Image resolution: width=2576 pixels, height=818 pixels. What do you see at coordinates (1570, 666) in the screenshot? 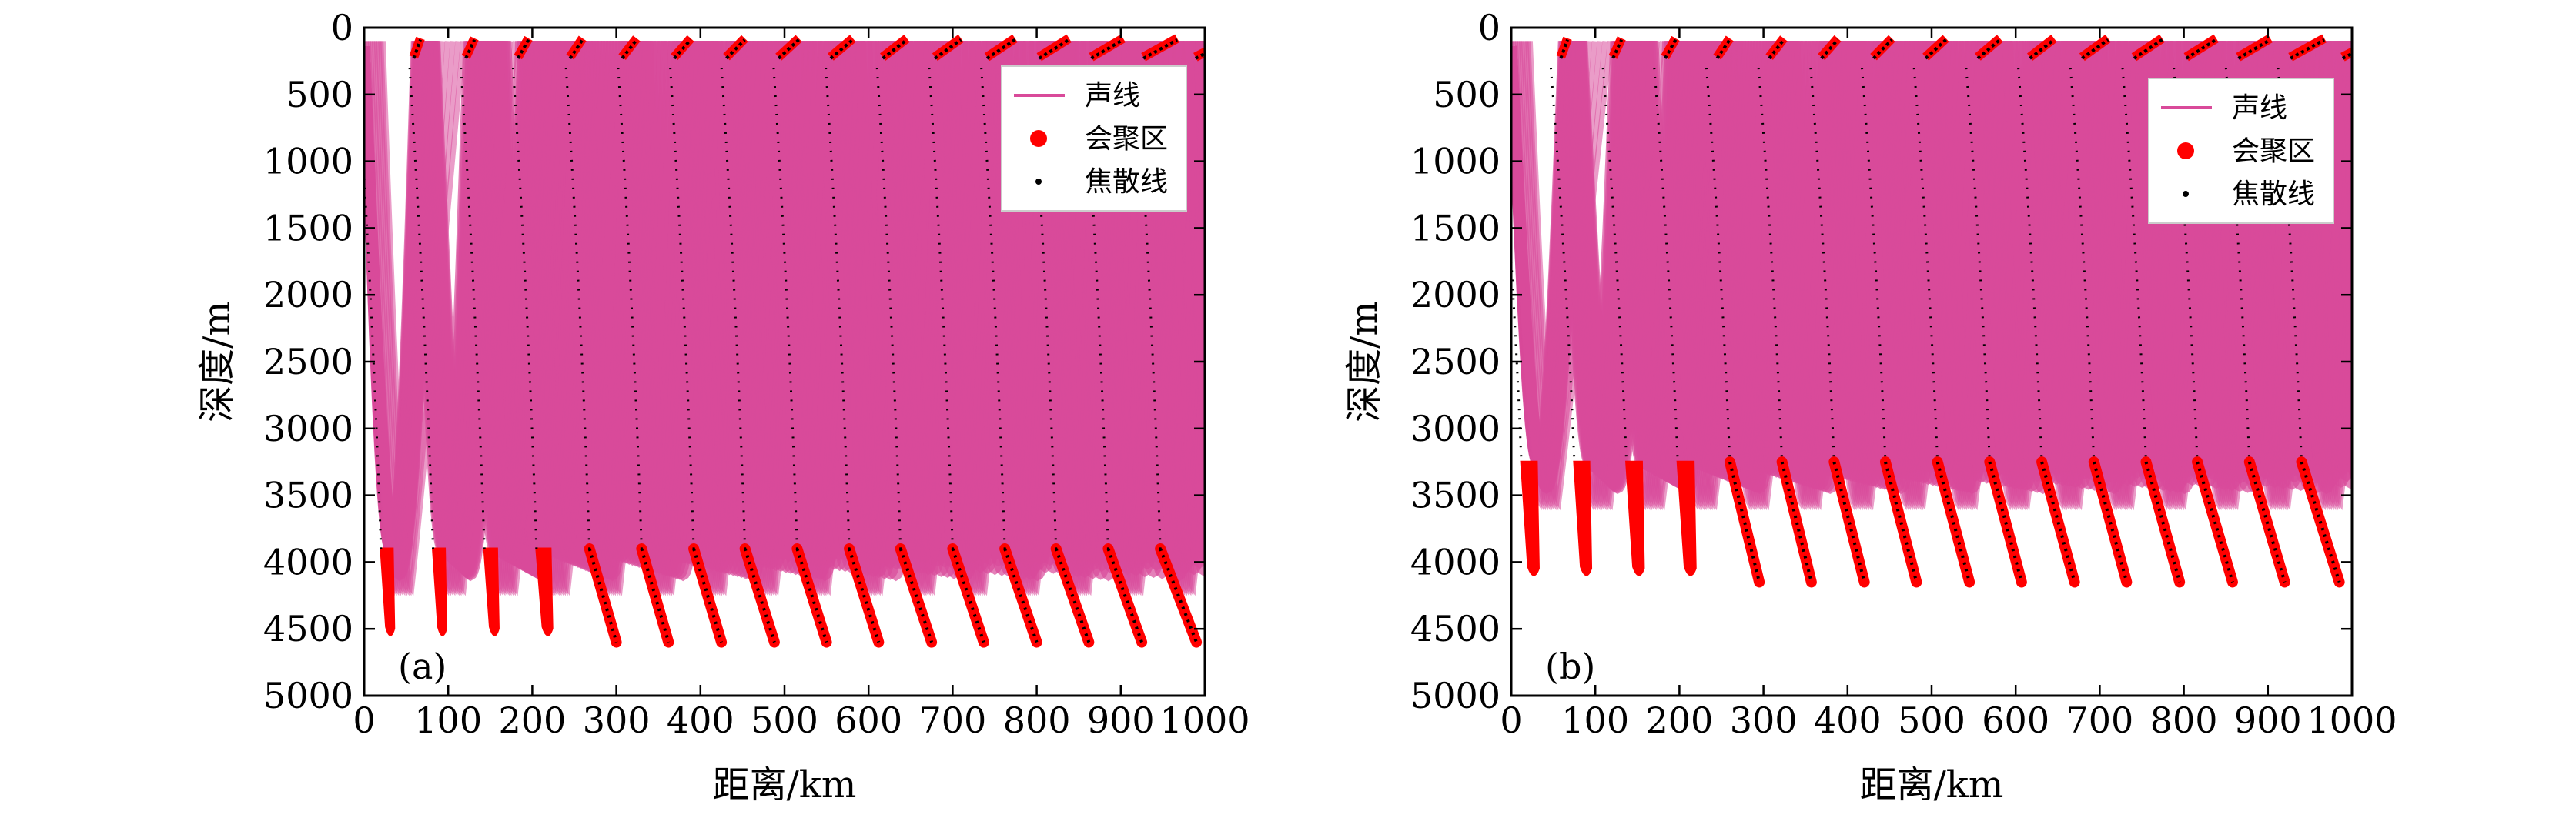
I see `panel-label: (b)` at bounding box center [1570, 666].